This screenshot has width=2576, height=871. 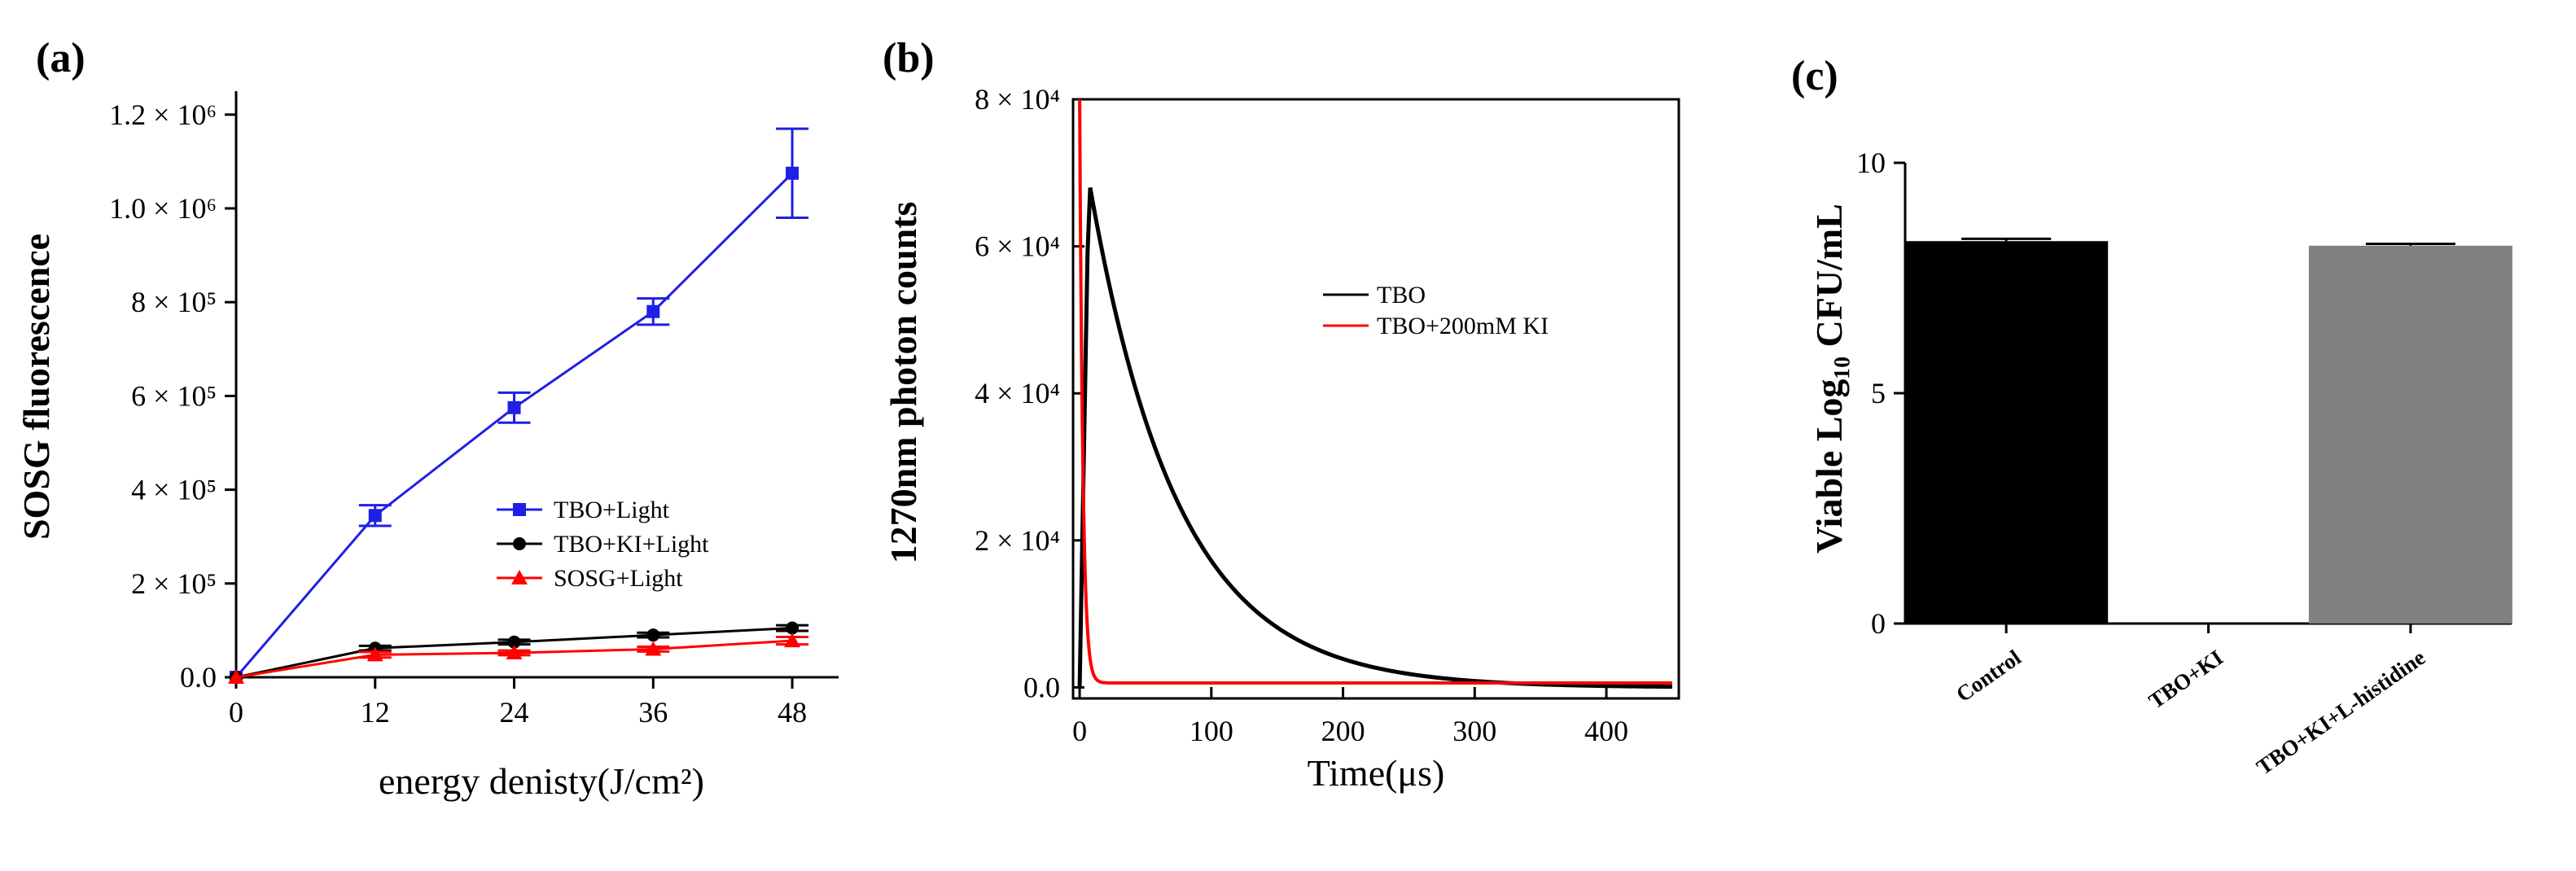 What do you see at coordinates (36, 387) in the screenshot?
I see `panel-a-y-axis-title: SOSG fluorescence` at bounding box center [36, 387].